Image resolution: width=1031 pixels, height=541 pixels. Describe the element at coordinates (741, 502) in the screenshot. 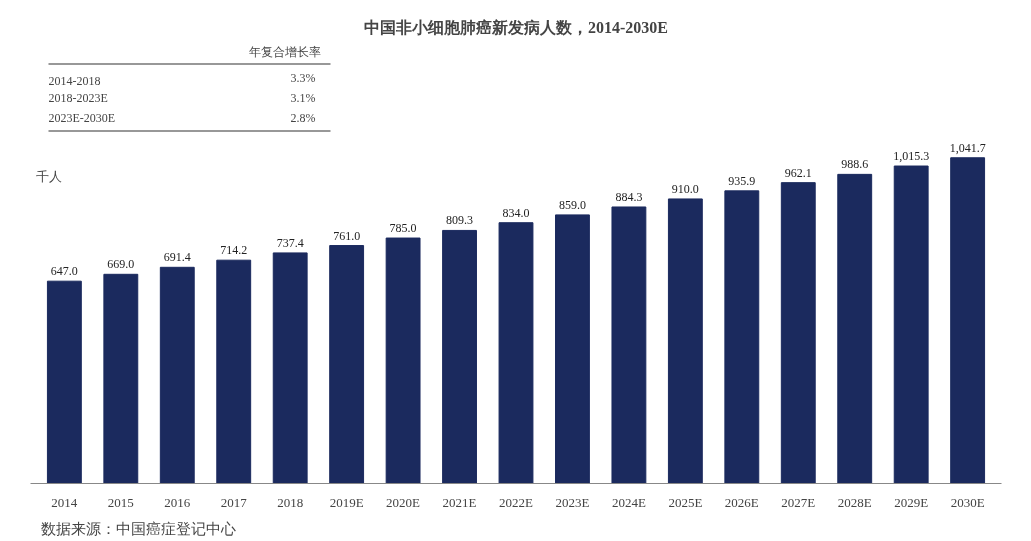

I see `x-tick-label: 2026E` at that location.